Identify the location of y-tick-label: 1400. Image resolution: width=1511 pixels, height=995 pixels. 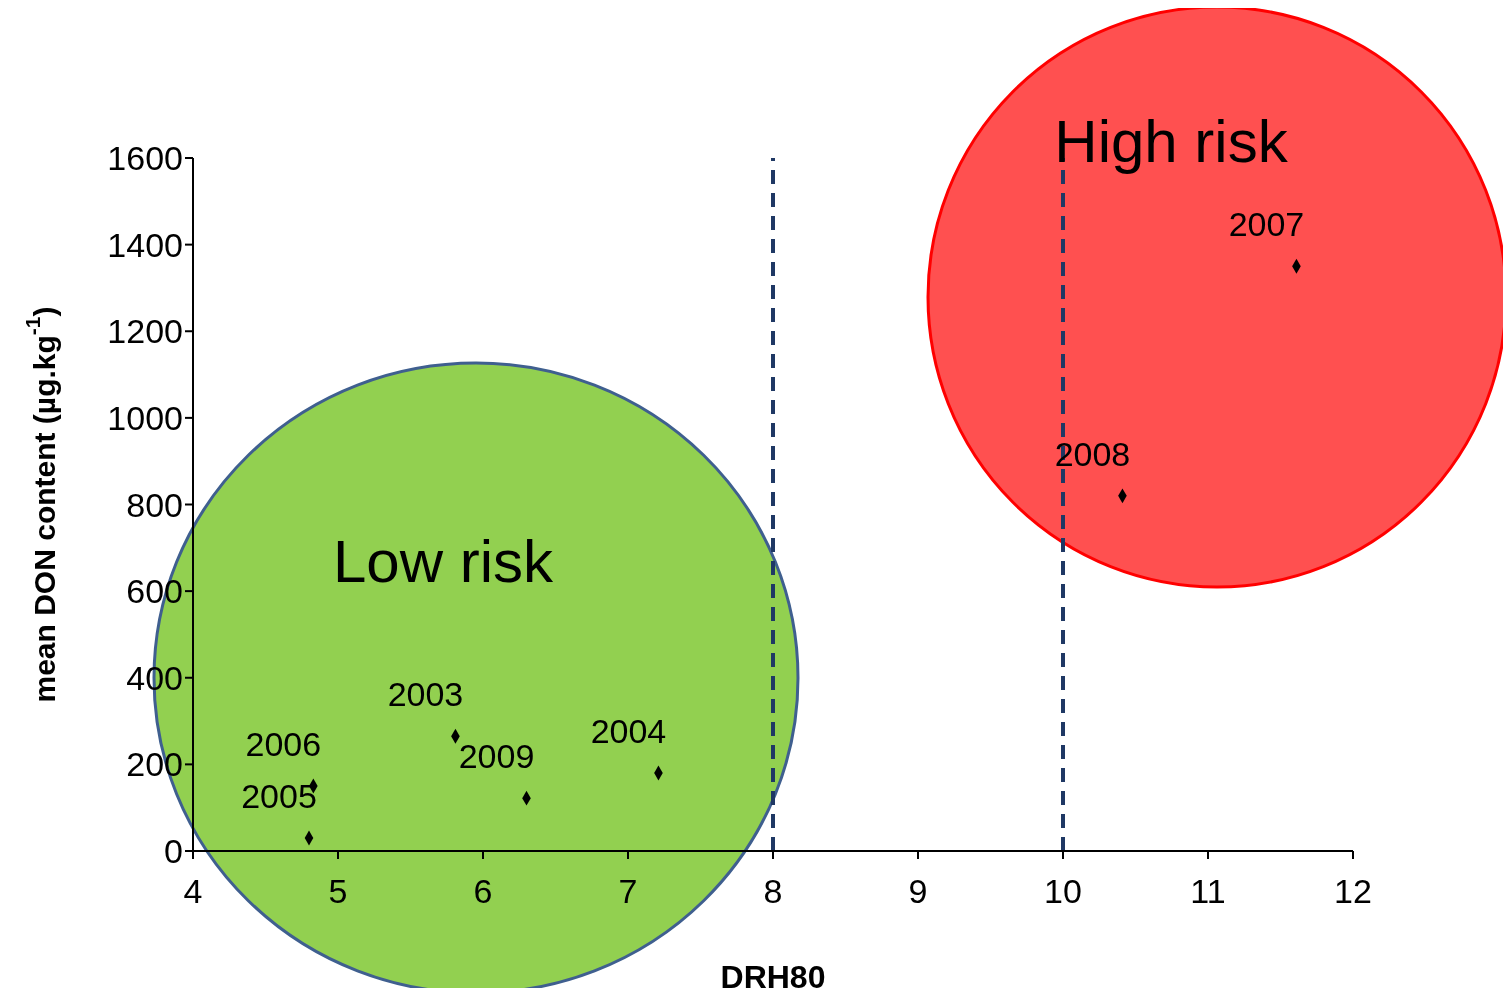
(145, 244).